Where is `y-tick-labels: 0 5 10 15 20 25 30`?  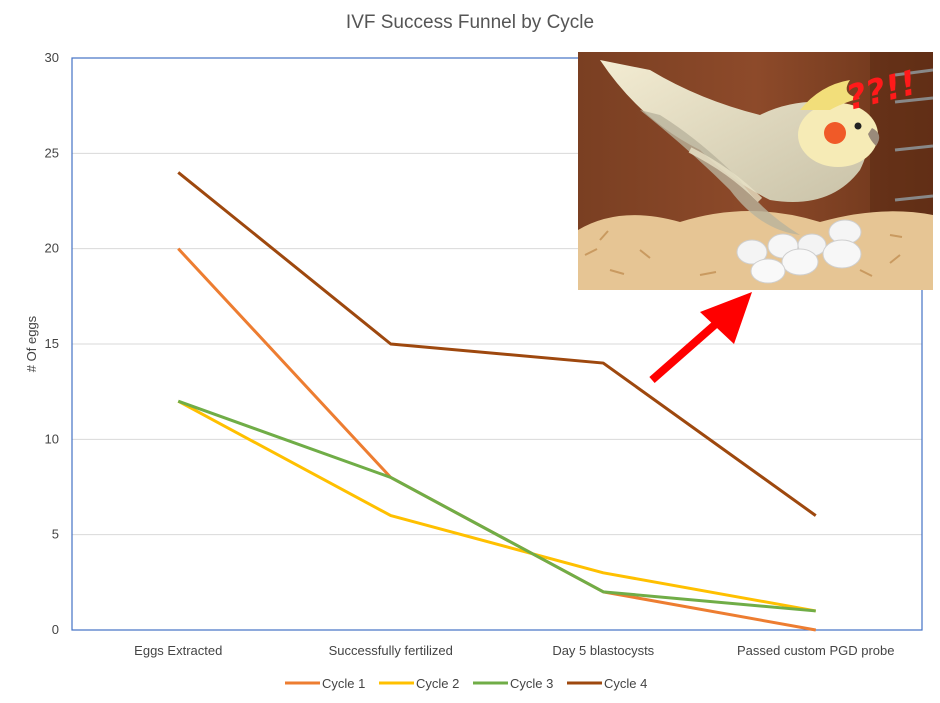
y-tick-labels: 0 5 10 15 20 25 30 is located at coordinates (52, 343).